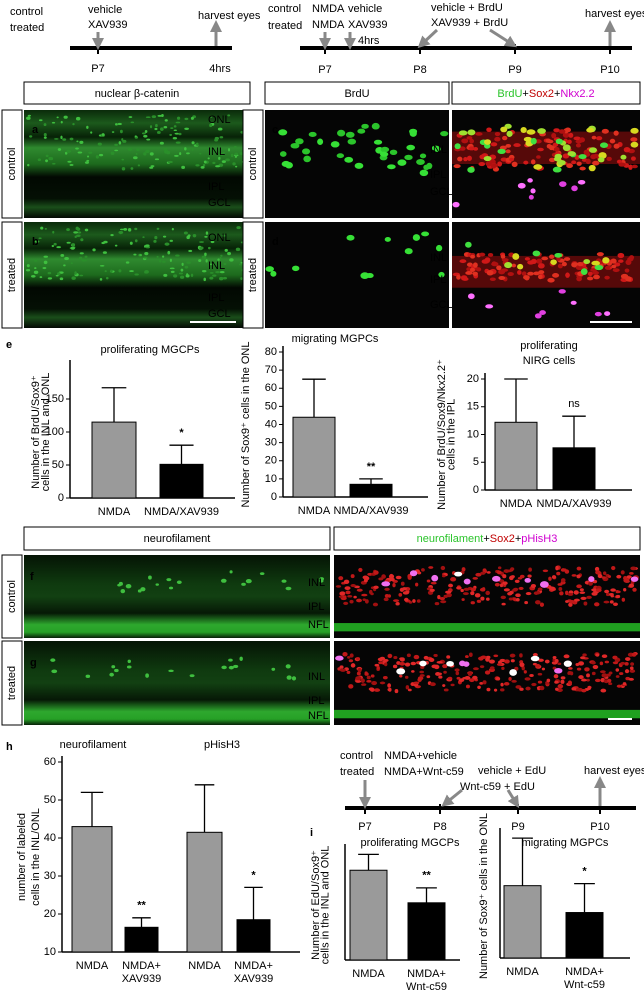  What do you see at coordinates (450, 539) in the screenshot?
I see `header-part: neurofilament` at bounding box center [450, 539].